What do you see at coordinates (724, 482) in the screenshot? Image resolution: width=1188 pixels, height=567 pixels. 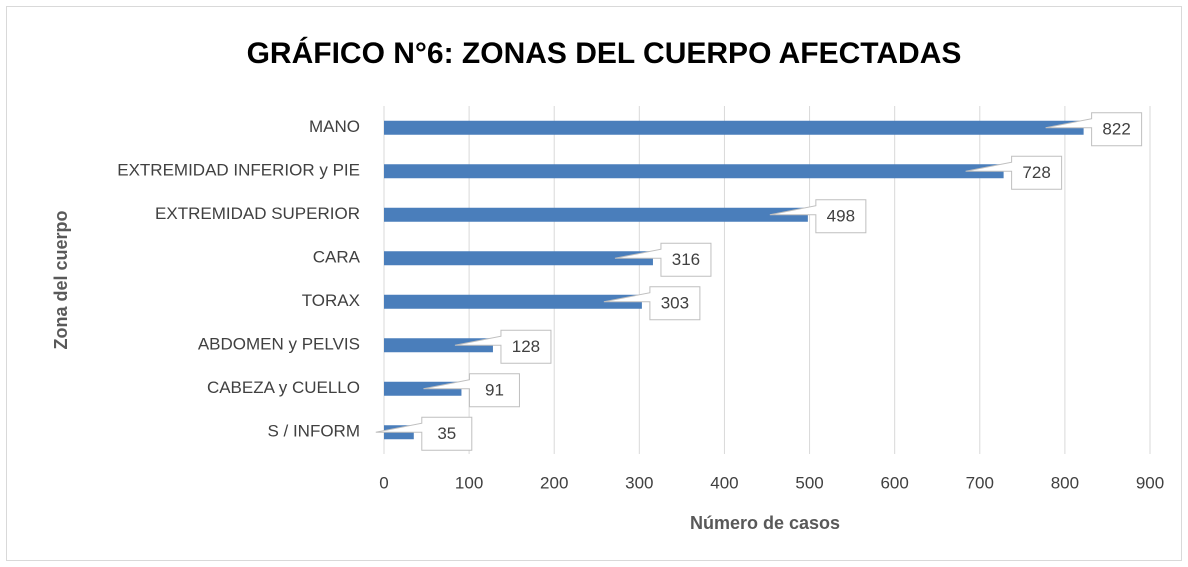 I see `x-tick-label: 400` at bounding box center [724, 482].